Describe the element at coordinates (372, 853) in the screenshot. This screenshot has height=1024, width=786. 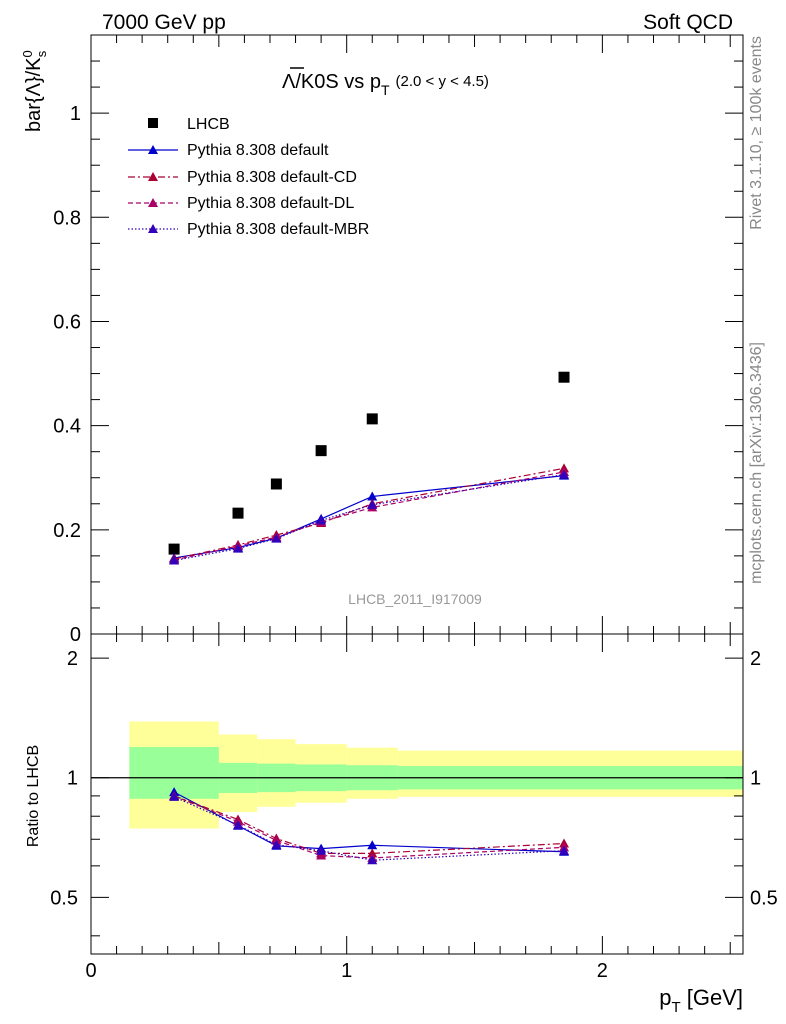
I see `ratio-marker-cd` at that location.